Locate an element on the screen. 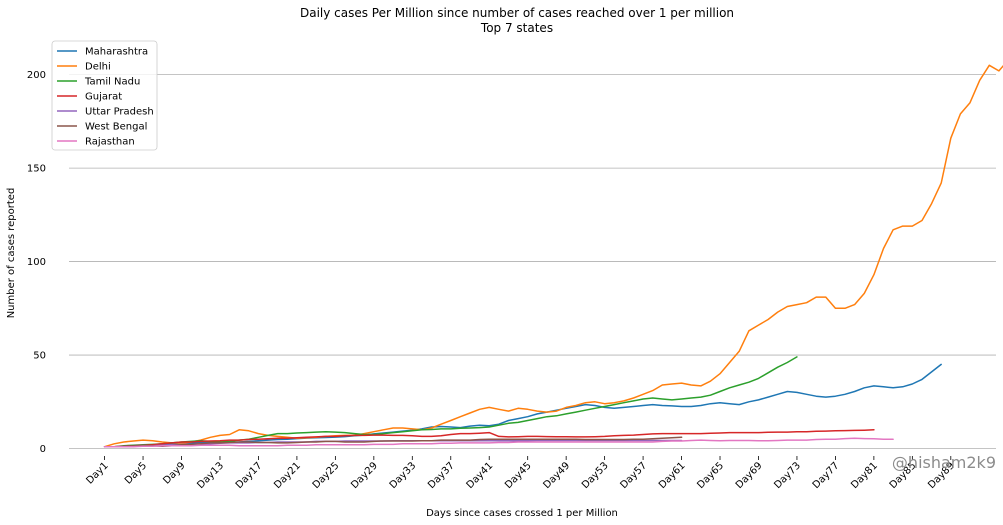 This screenshot has width=1003, height=525. chart-subtitle: Top 7 states is located at coordinates (516, 28).